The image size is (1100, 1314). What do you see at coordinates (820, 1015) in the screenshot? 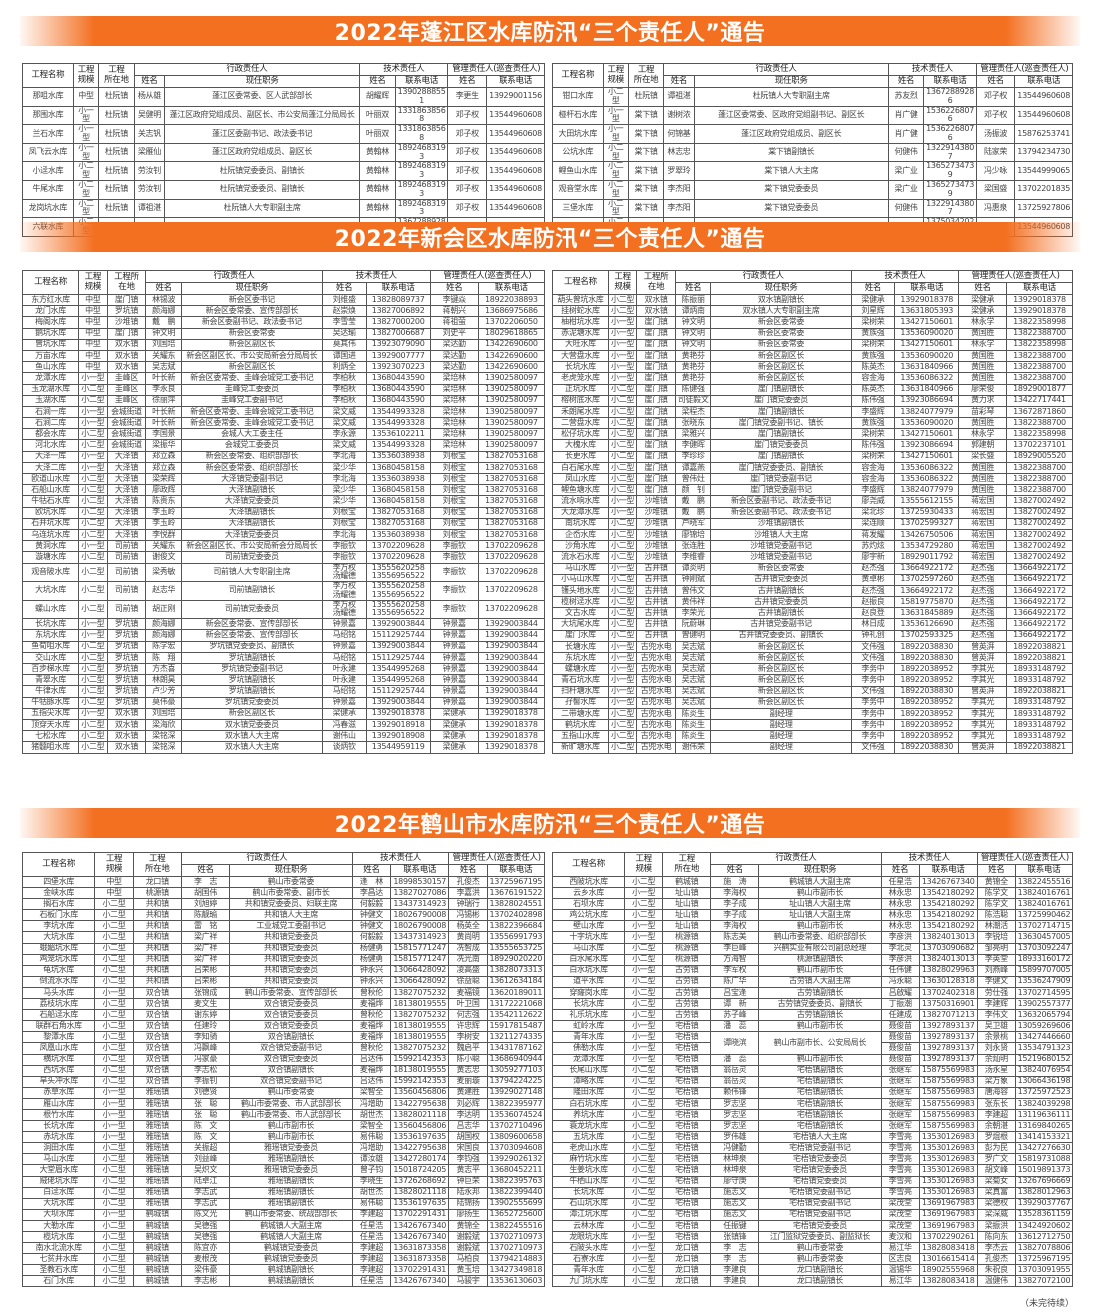
I see `cell-admin-duty: 古劳镇副镇长` at bounding box center [820, 1015].